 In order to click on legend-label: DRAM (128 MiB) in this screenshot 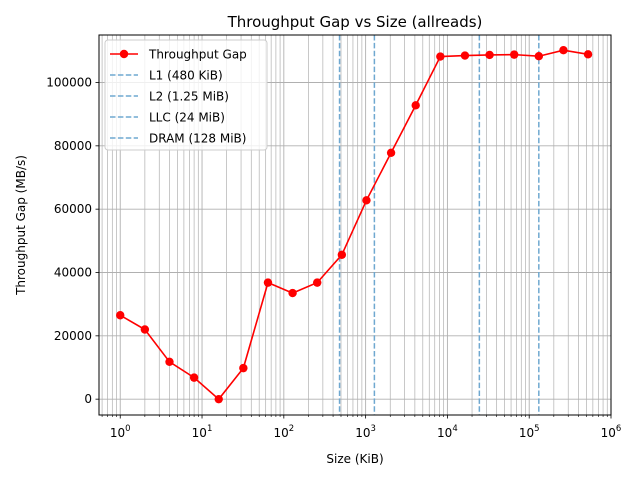, I will do `click(197, 139)`.